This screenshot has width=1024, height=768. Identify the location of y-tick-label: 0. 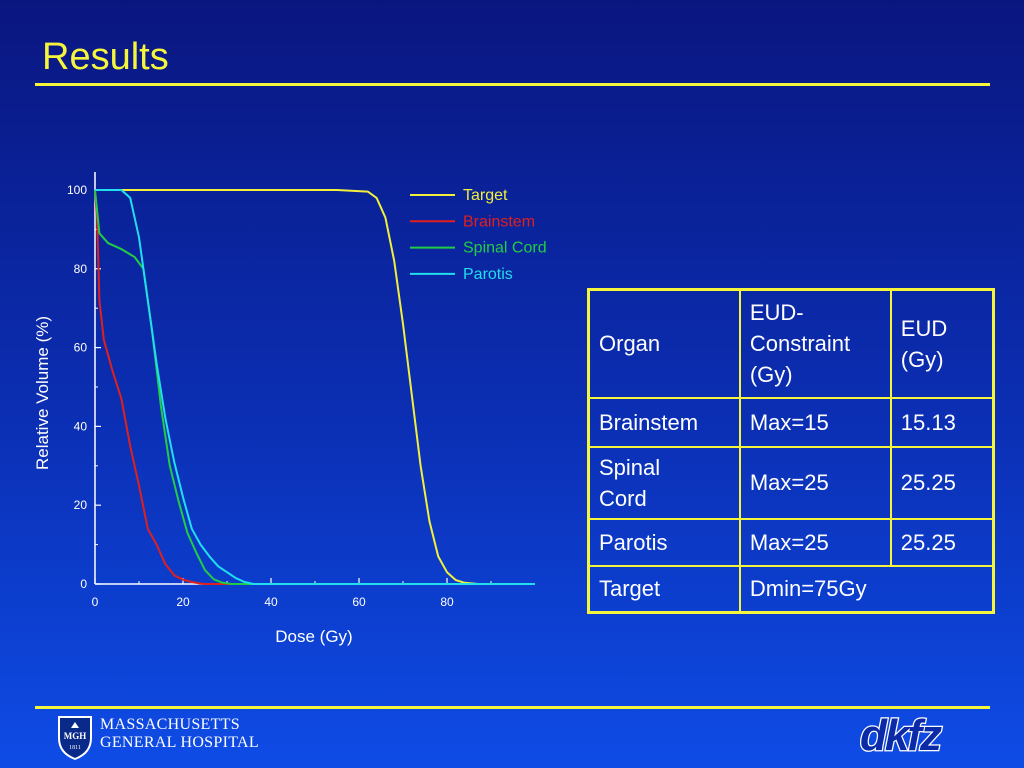
(83, 584).